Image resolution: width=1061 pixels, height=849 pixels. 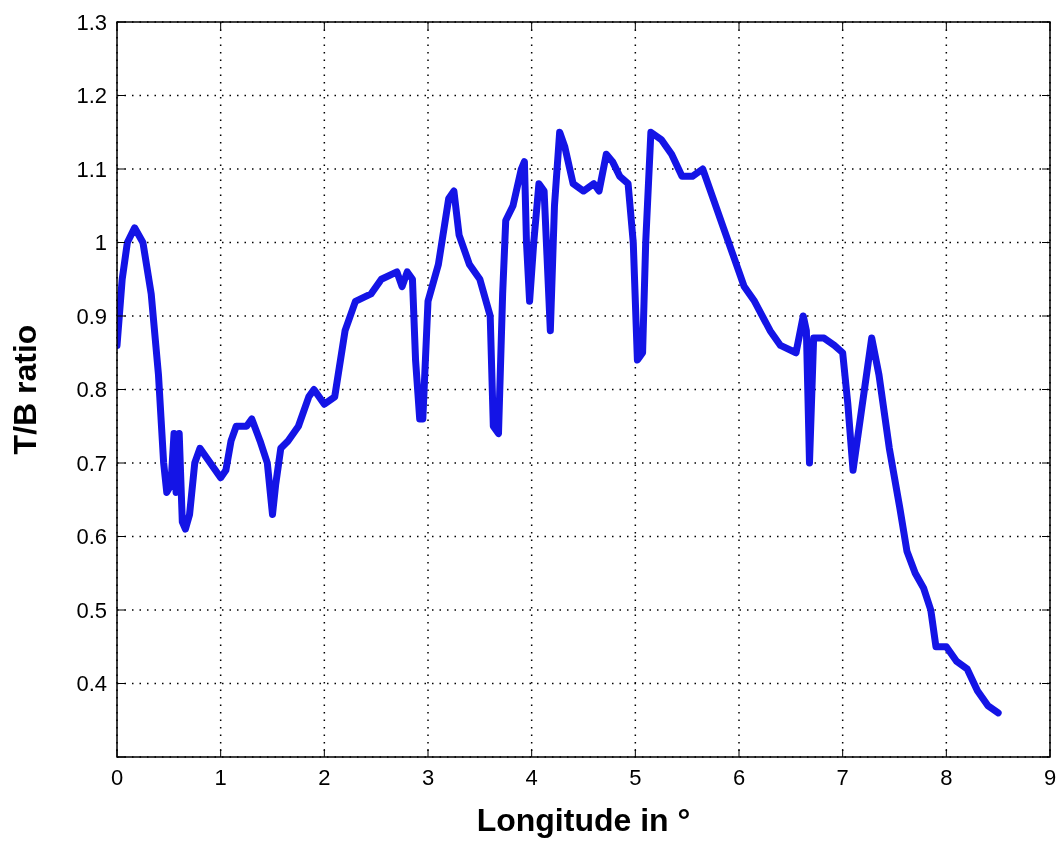 What do you see at coordinates (91, 390) in the screenshot?
I see `y-tick-label: 0.8` at bounding box center [91, 390].